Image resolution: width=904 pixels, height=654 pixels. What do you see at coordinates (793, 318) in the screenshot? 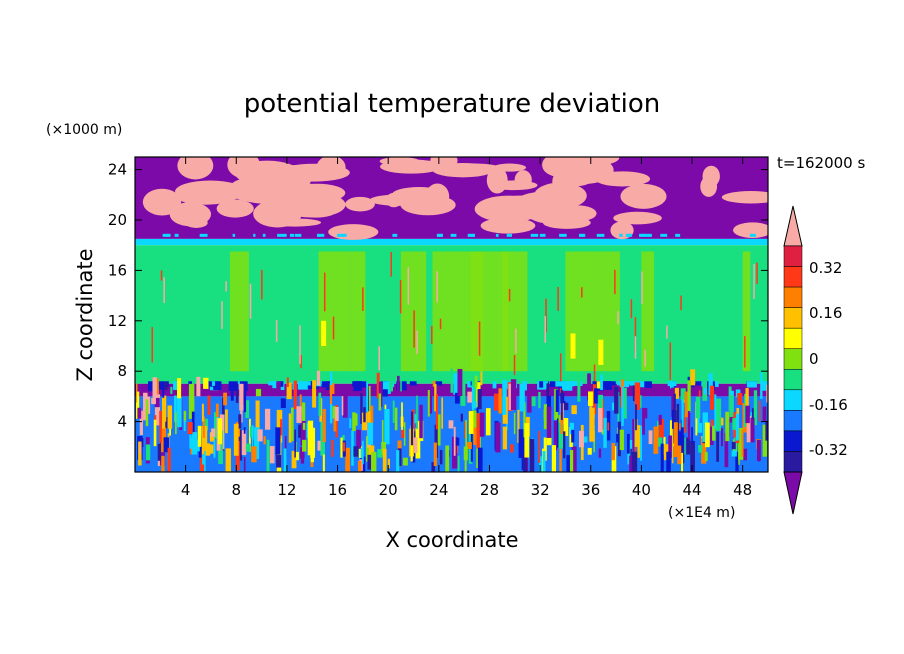
I see `colorbar-box` at bounding box center [793, 318].